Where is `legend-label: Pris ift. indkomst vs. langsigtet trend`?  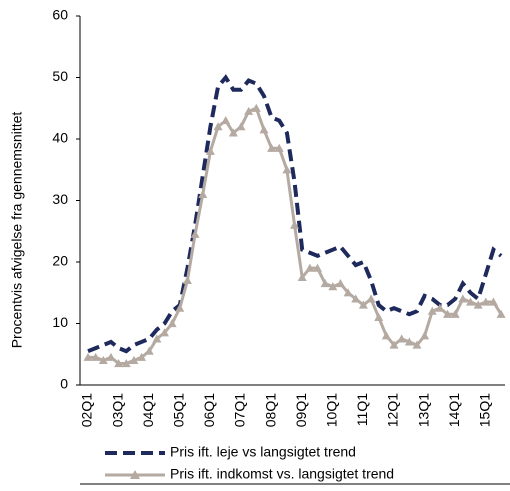 legend-label: Pris ift. indkomst vs. langsigtet trend is located at coordinates (282, 474).